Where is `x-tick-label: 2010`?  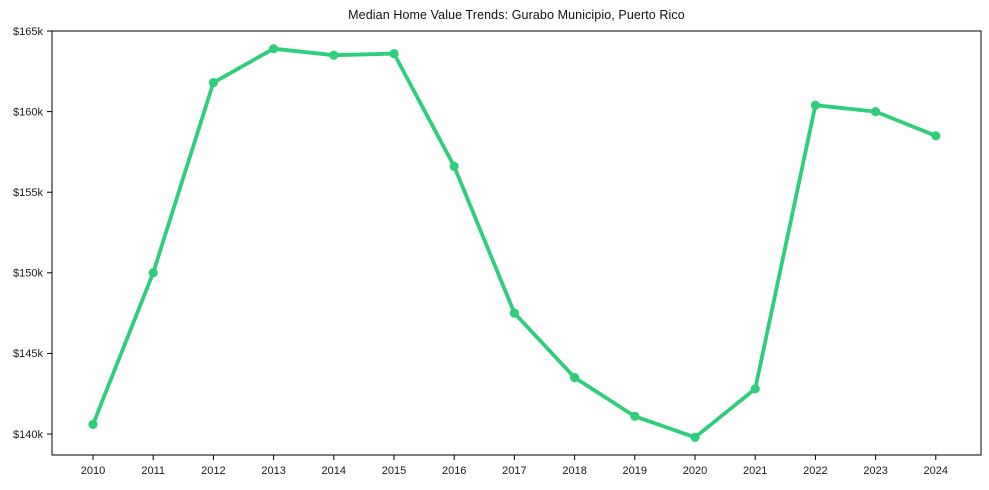
x-tick-label: 2010 is located at coordinates (93, 471).